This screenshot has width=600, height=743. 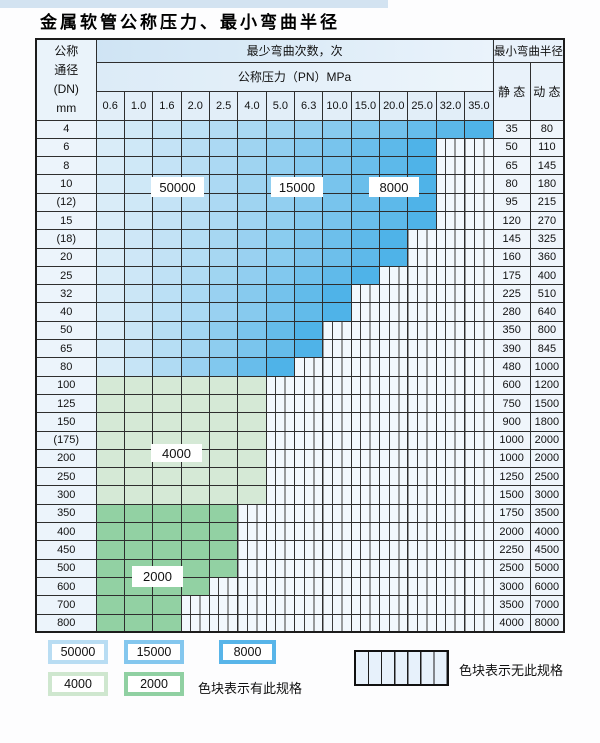 What do you see at coordinates (195, 105) in the screenshot?
I see `pressure-col-header: 2.0` at bounding box center [195, 105].